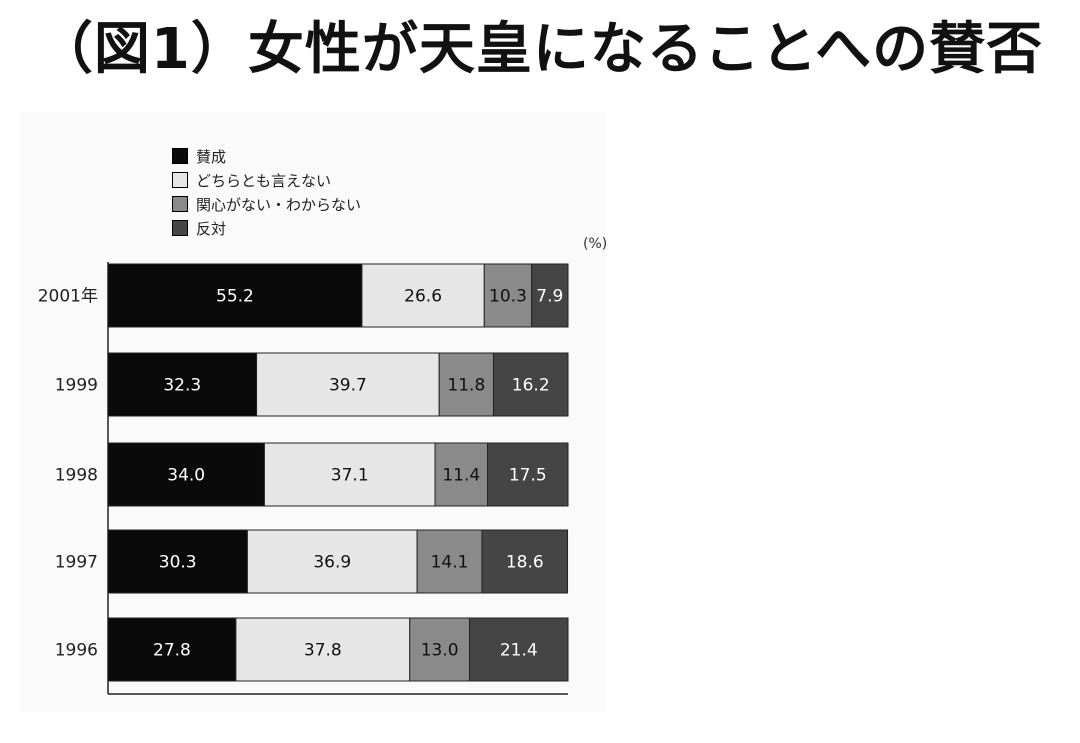 This screenshot has width=1080, height=743. I want to click on legend-item-support: 賛成, so click(199, 156).